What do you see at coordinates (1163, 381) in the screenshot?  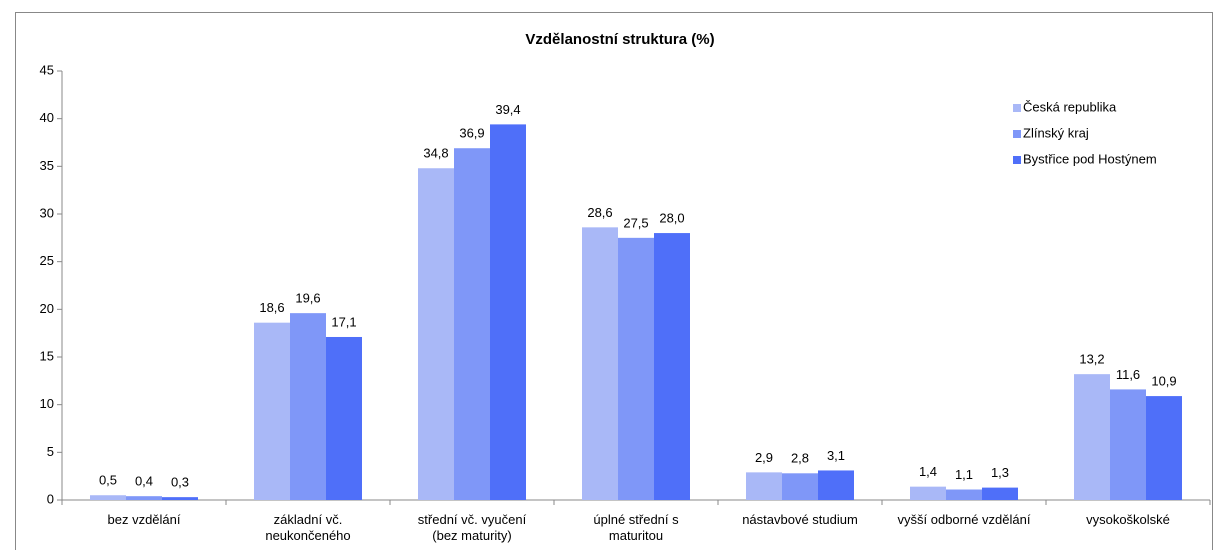 I see `value-label: 10,9` at bounding box center [1163, 381].